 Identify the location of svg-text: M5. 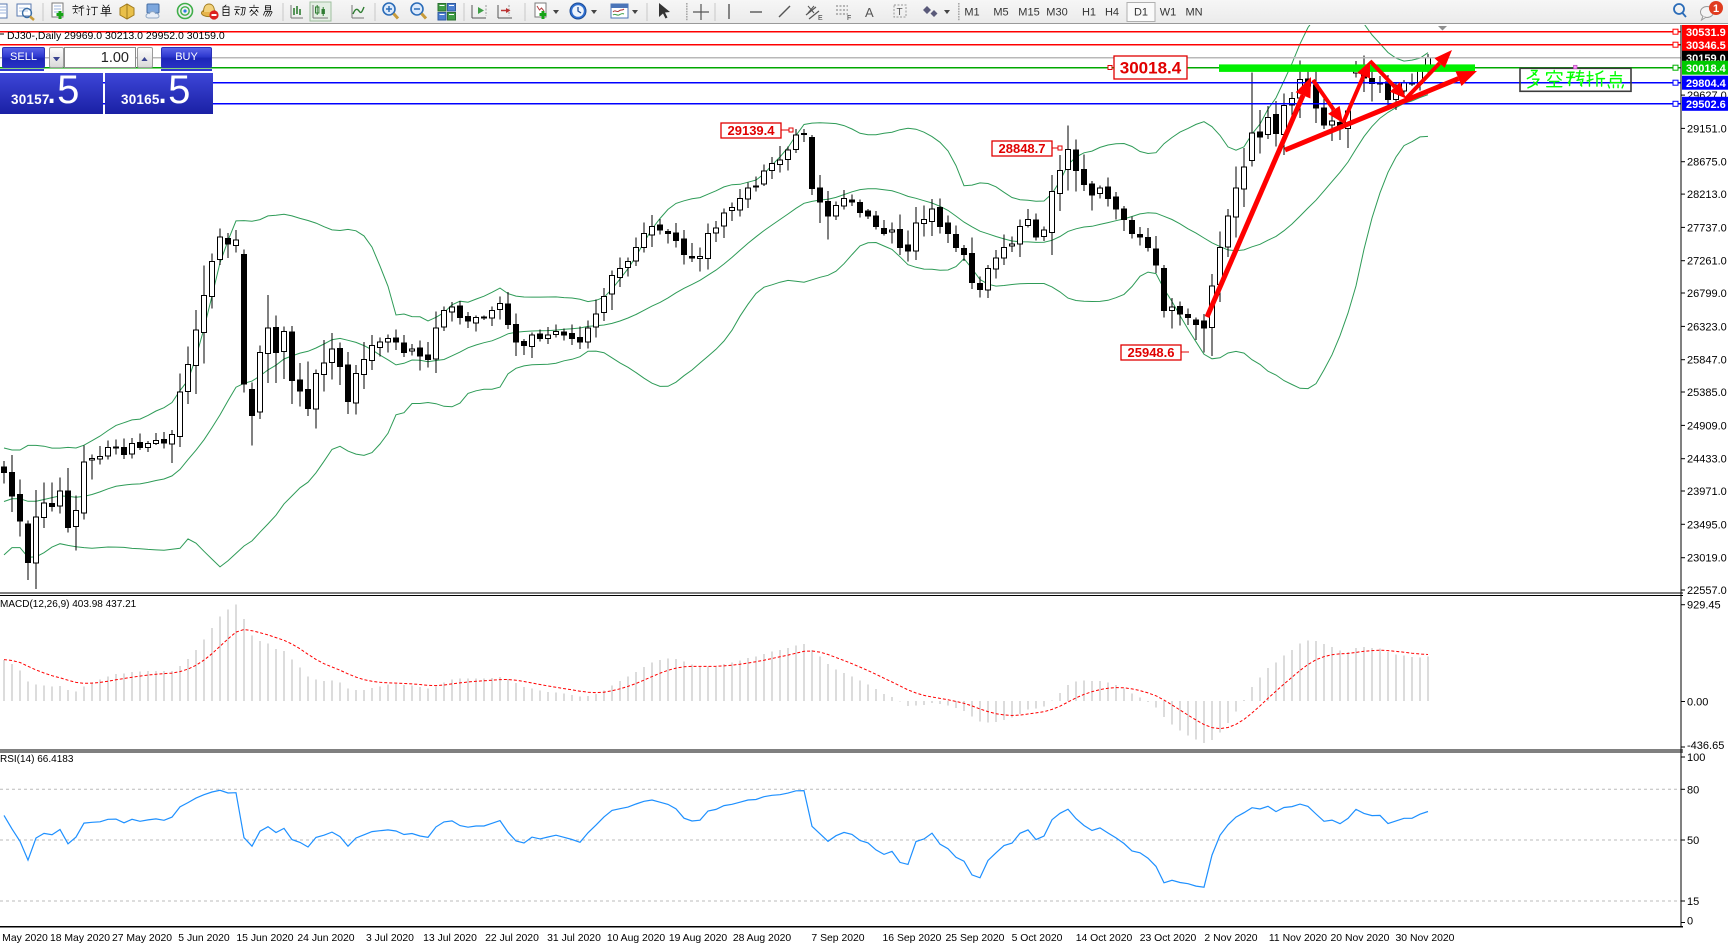
(1000, 13).